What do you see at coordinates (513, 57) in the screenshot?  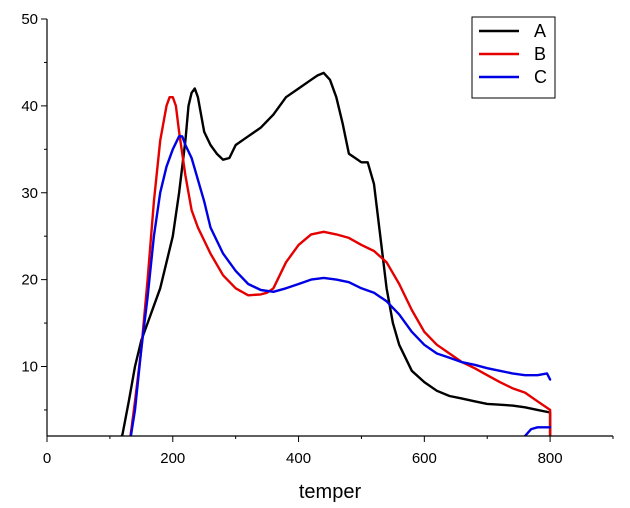 I see `legend: ABC` at bounding box center [513, 57].